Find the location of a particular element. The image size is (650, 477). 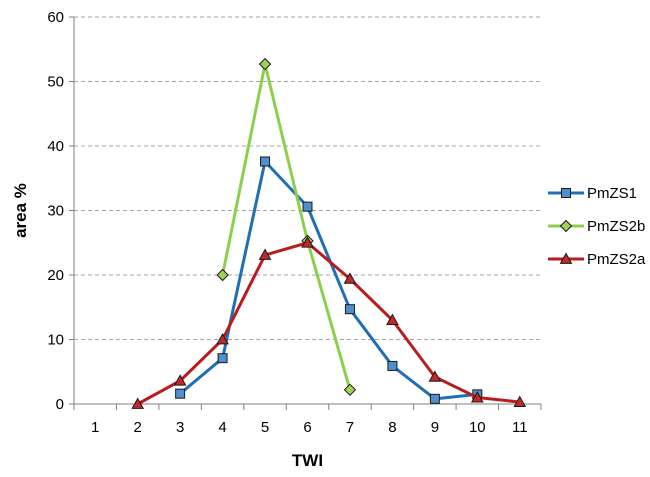

y-axis-title: area % is located at coordinates (20, 210).